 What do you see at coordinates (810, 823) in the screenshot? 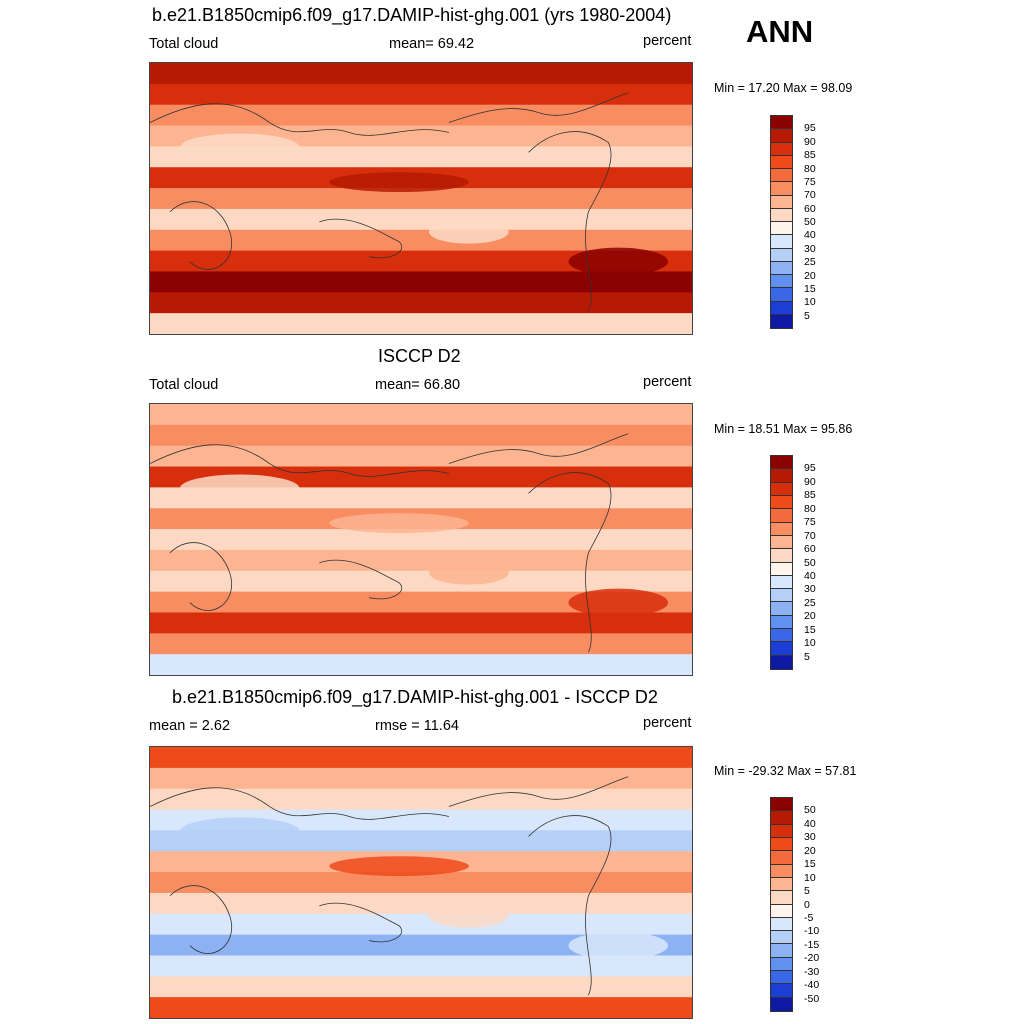
I see `colorbar-tick-label: 40` at bounding box center [810, 823].